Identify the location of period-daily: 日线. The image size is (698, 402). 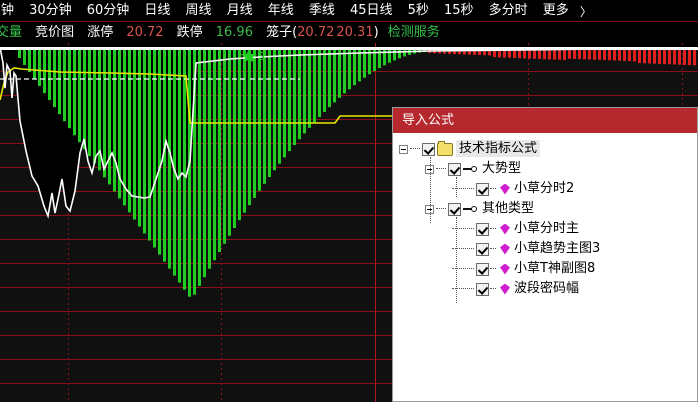
(157, 10).